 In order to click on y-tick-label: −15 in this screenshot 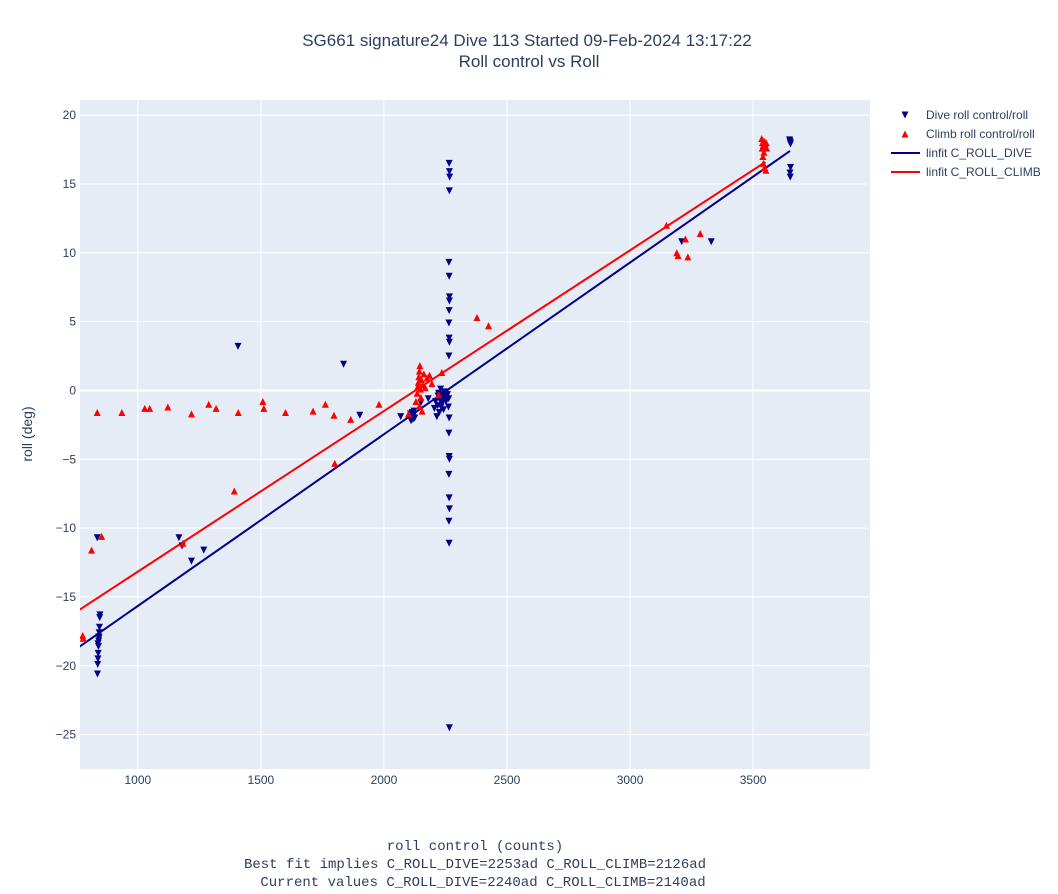, I will do `click(66, 597)`.